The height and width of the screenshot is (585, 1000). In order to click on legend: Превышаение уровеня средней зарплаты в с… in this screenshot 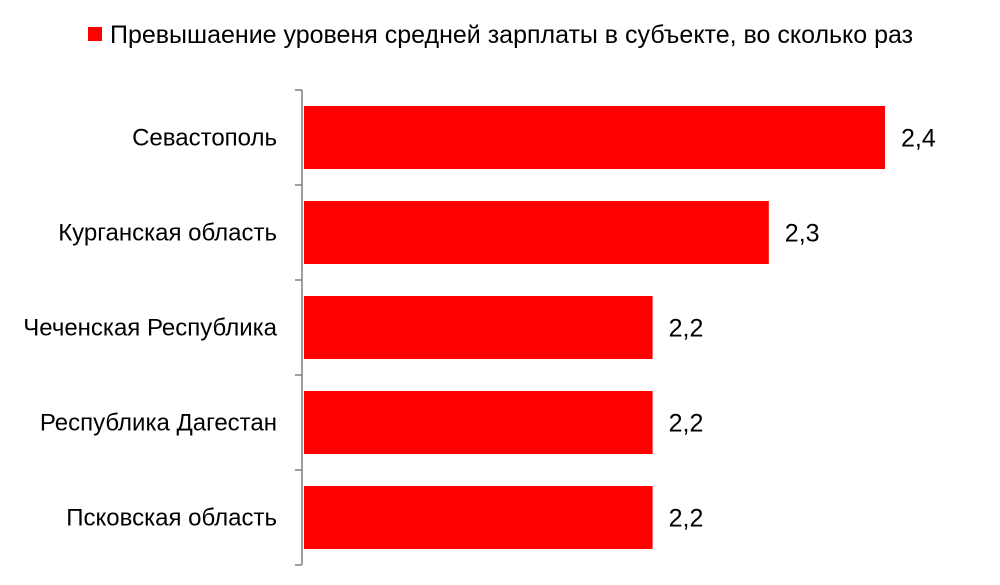, I will do `click(500, 35)`.